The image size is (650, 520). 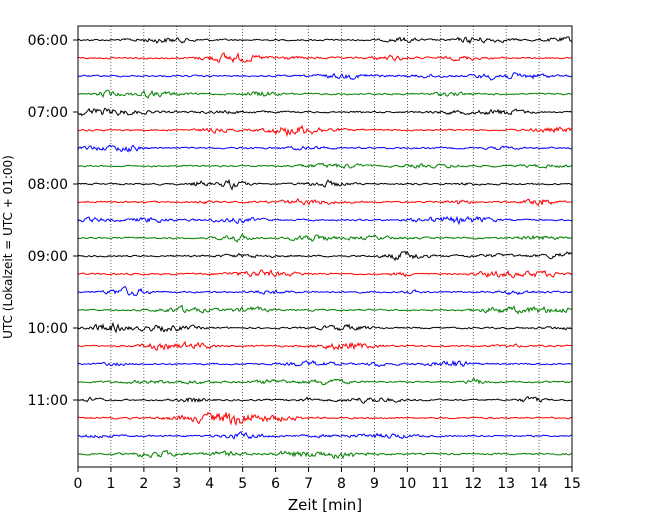 What do you see at coordinates (506, 484) in the screenshot?
I see `x-tick-label: 13` at bounding box center [506, 484].